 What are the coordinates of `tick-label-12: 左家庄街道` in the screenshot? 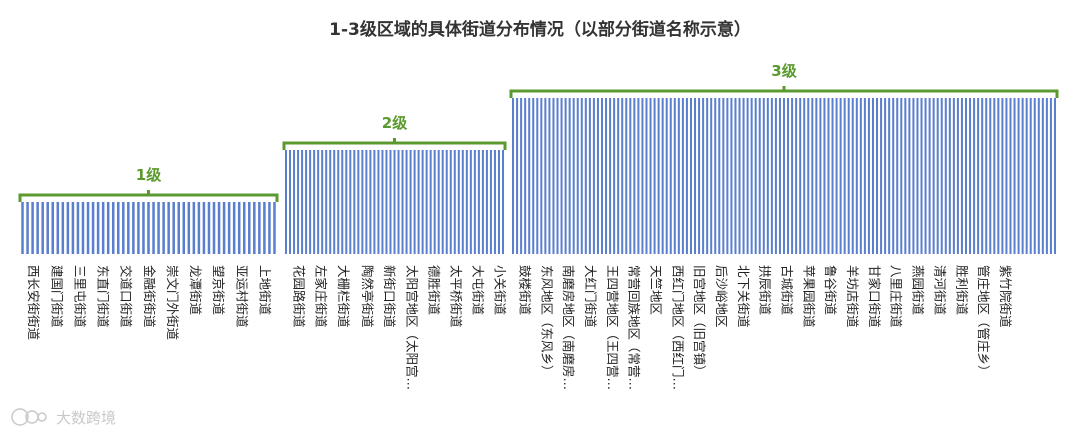 It's located at (321, 296).